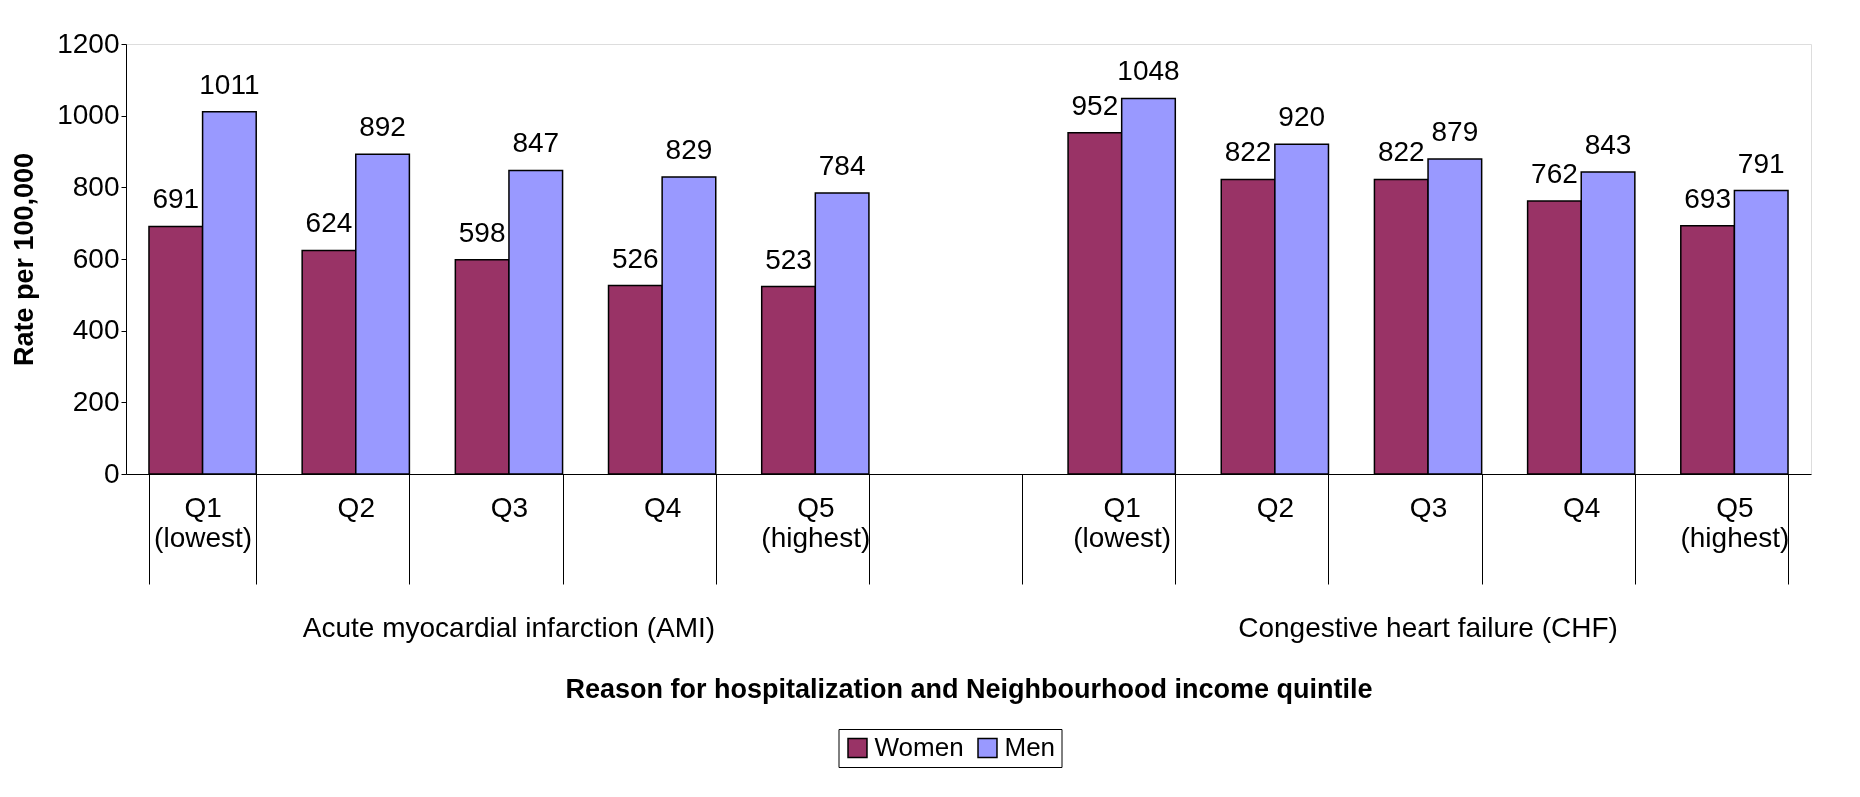 The image size is (1860, 797). What do you see at coordinates (1095, 105) in the screenshot?
I see `data-label: 952` at bounding box center [1095, 105].